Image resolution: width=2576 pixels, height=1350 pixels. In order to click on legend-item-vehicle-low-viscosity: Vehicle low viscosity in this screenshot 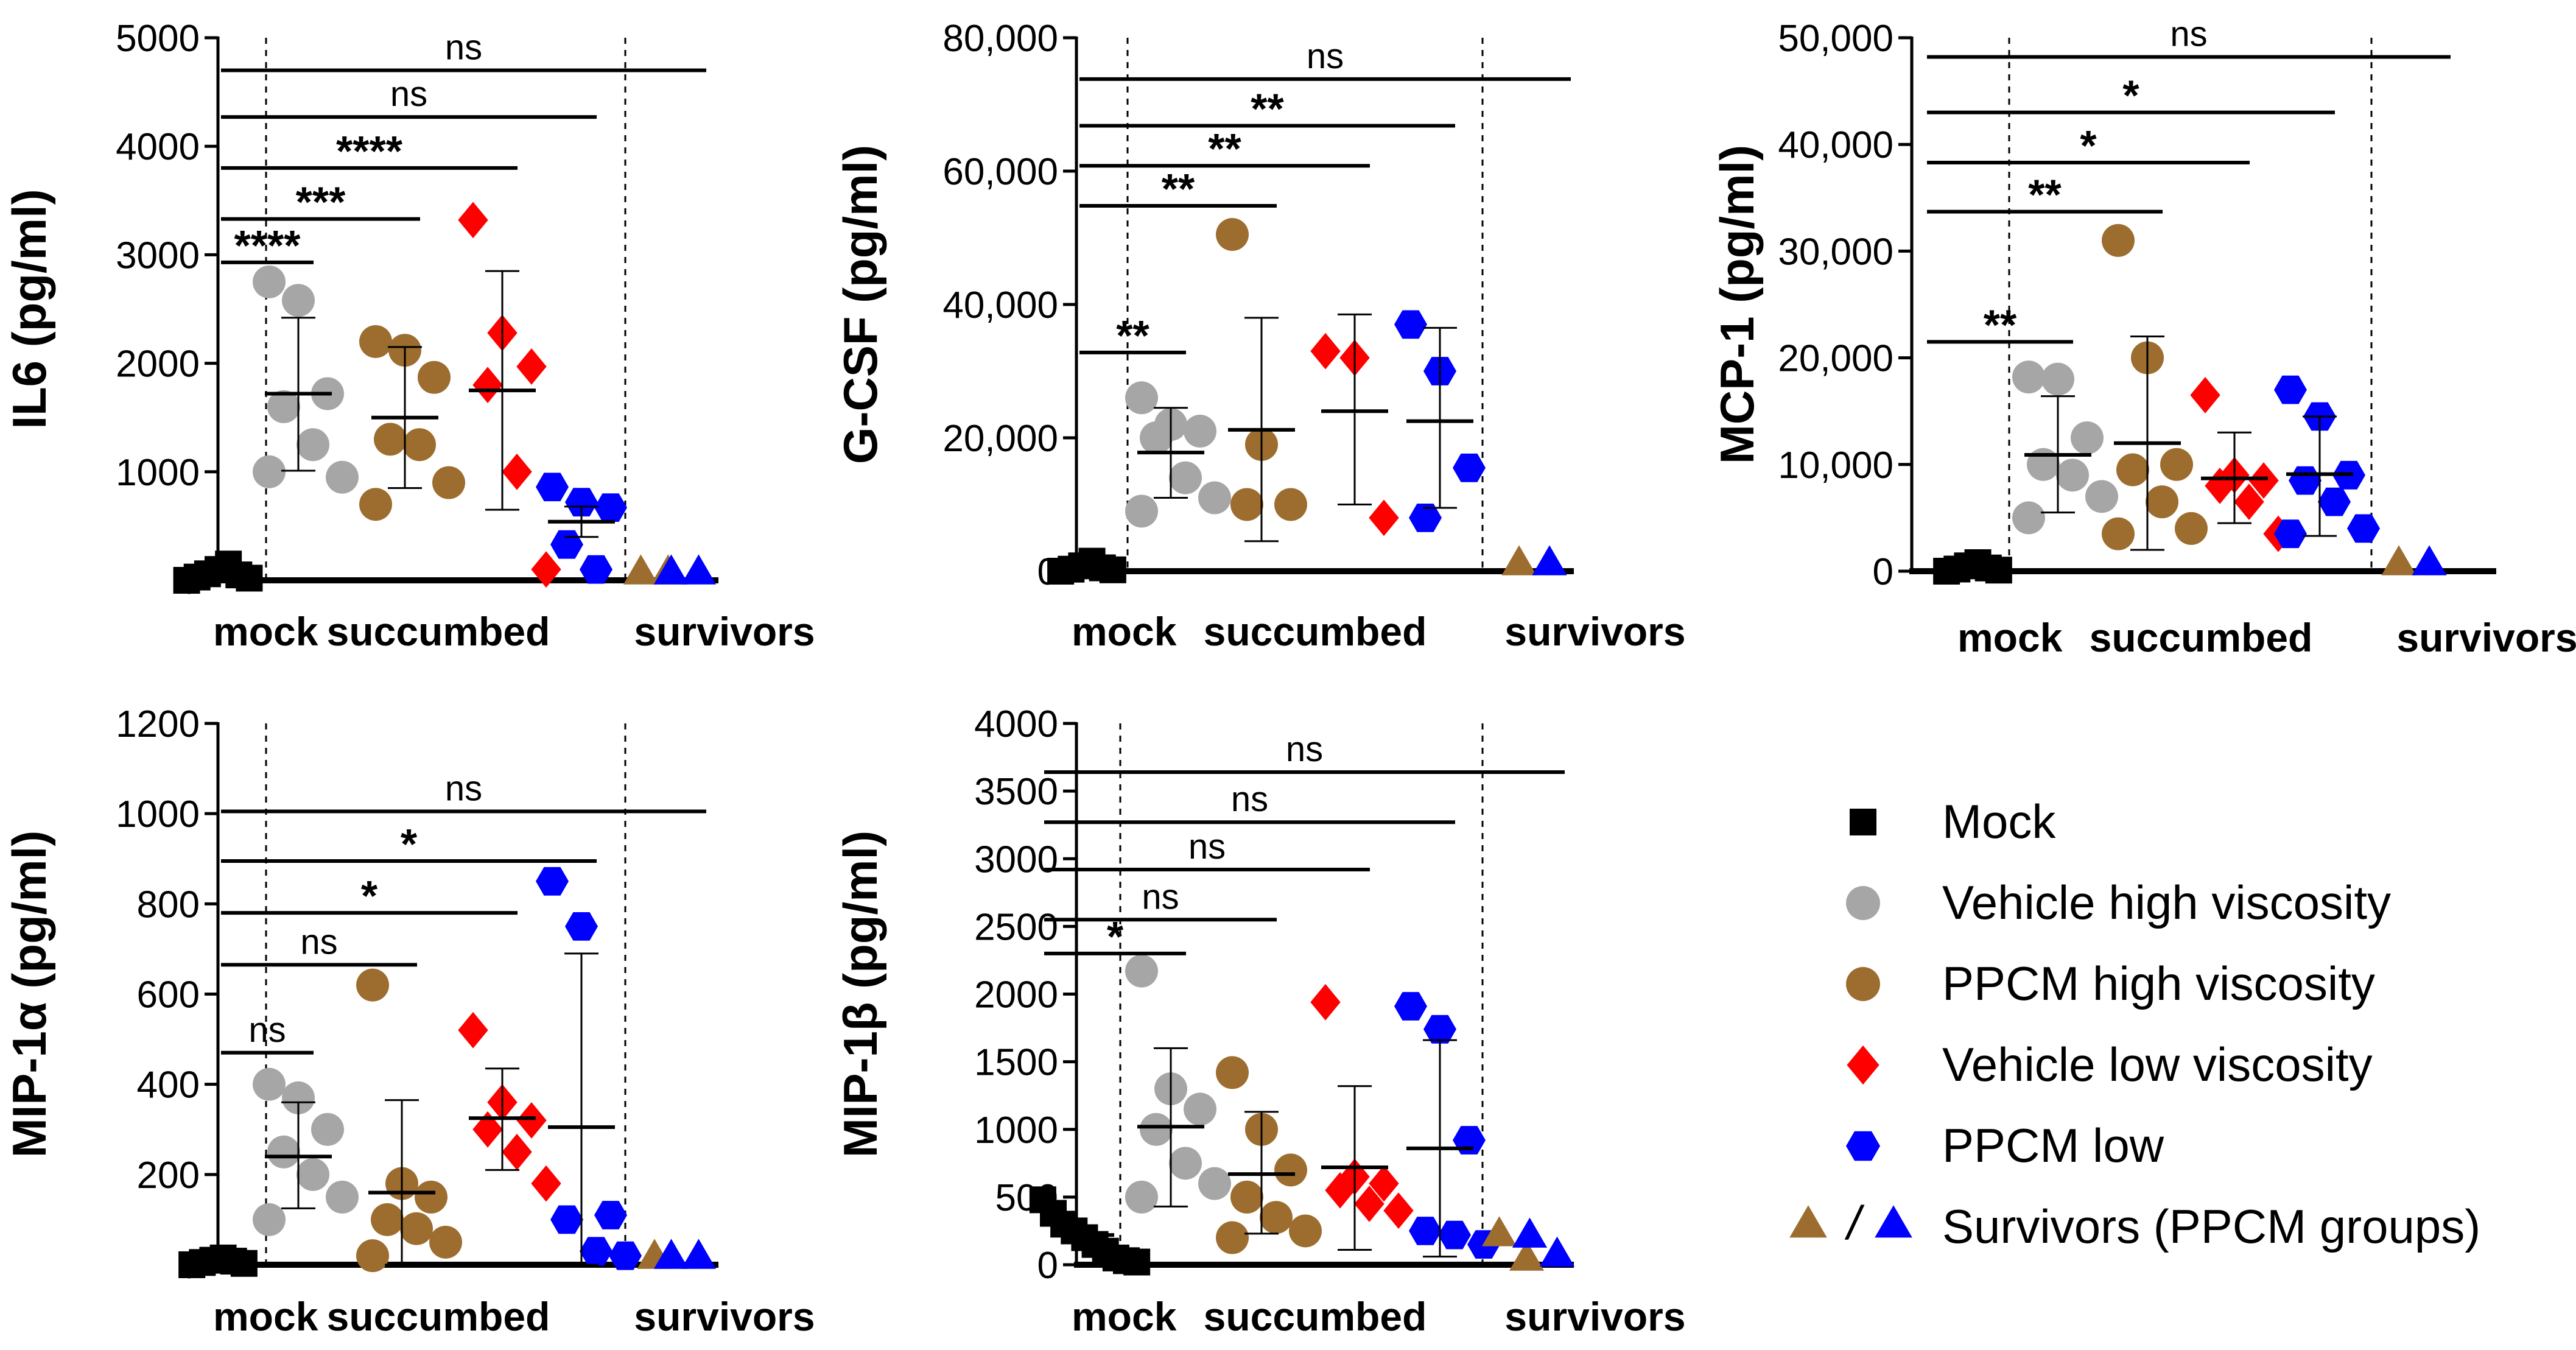, I will do `click(2110, 1064)`.